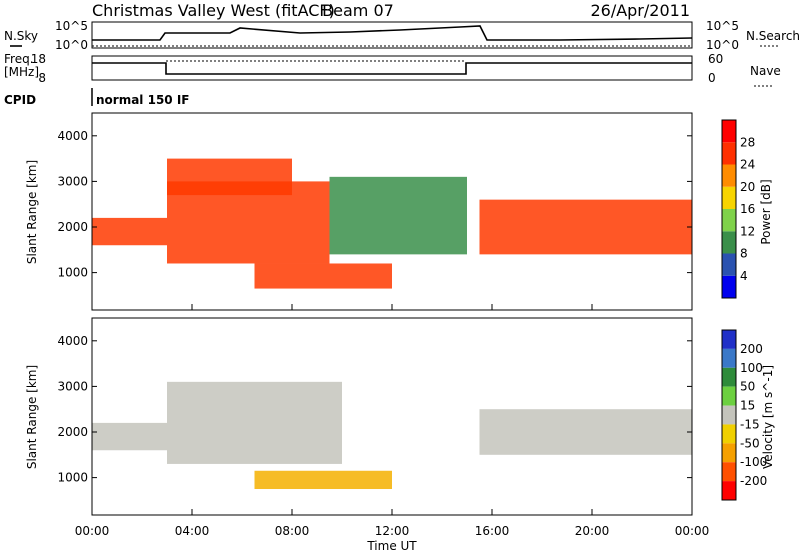  I want to click on nsky-label: N.Sky, so click(21, 36).